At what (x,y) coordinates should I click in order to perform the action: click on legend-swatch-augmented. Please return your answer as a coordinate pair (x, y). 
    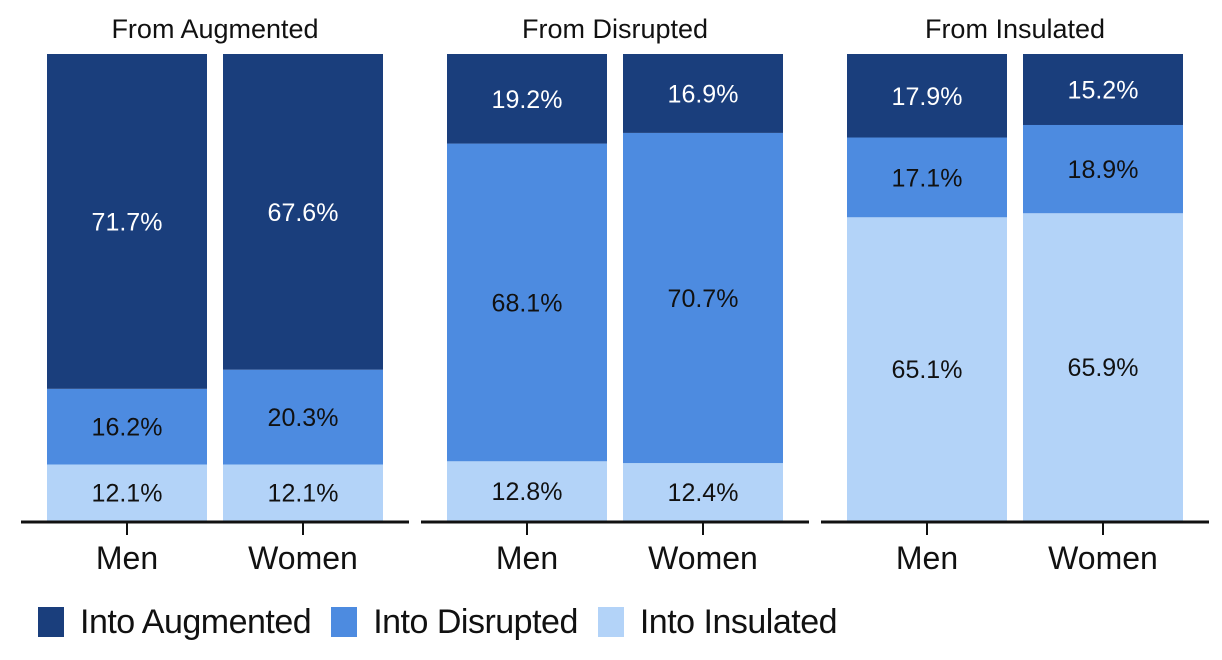
    Looking at the image, I should click on (51, 622).